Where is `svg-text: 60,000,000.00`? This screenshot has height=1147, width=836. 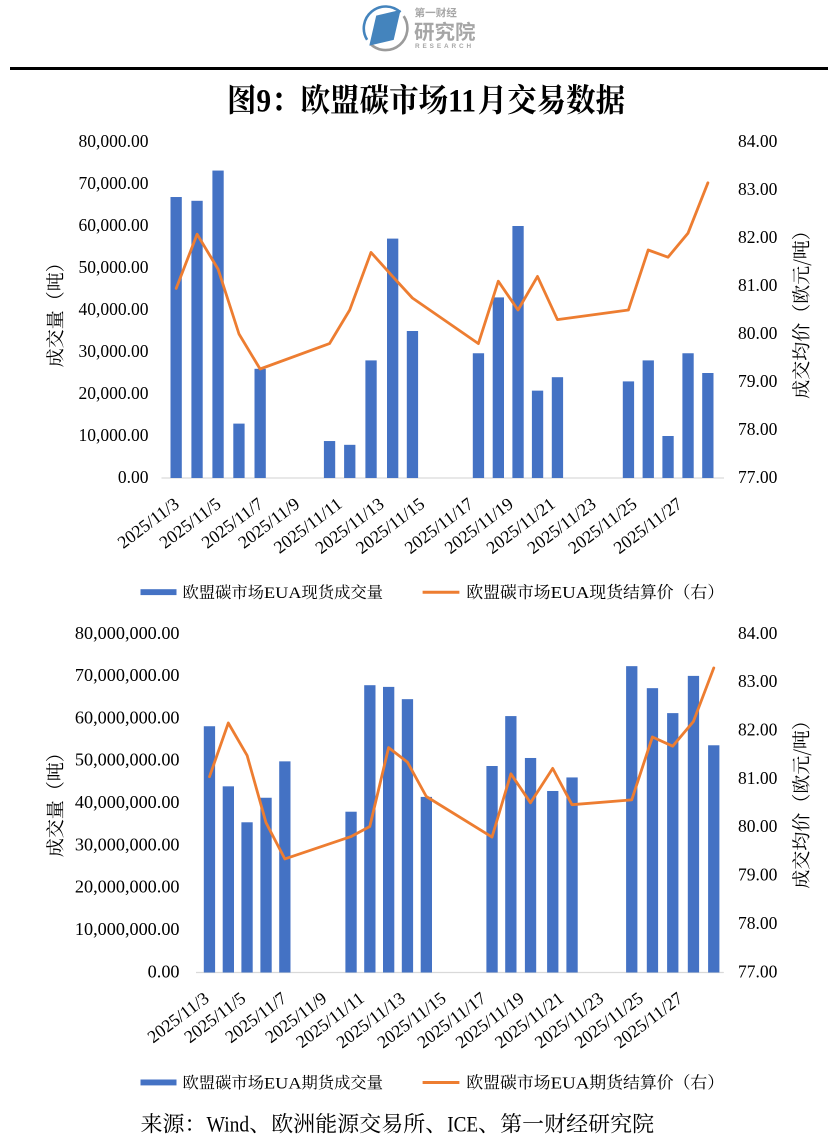 svg-text: 60,000,000.00 is located at coordinates (127, 717).